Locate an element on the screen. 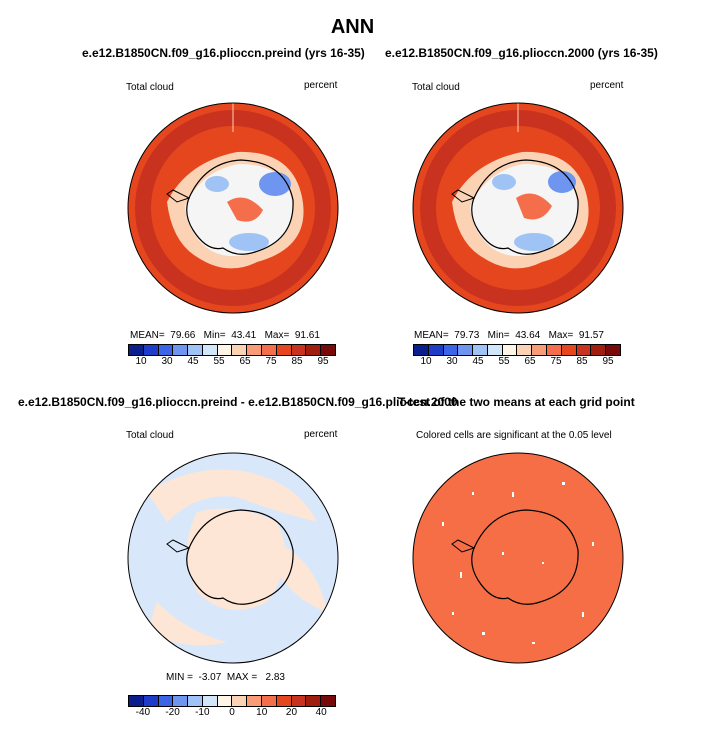 The width and height of the screenshot is (705, 751). units-label-top-right: percent is located at coordinates (607, 85).